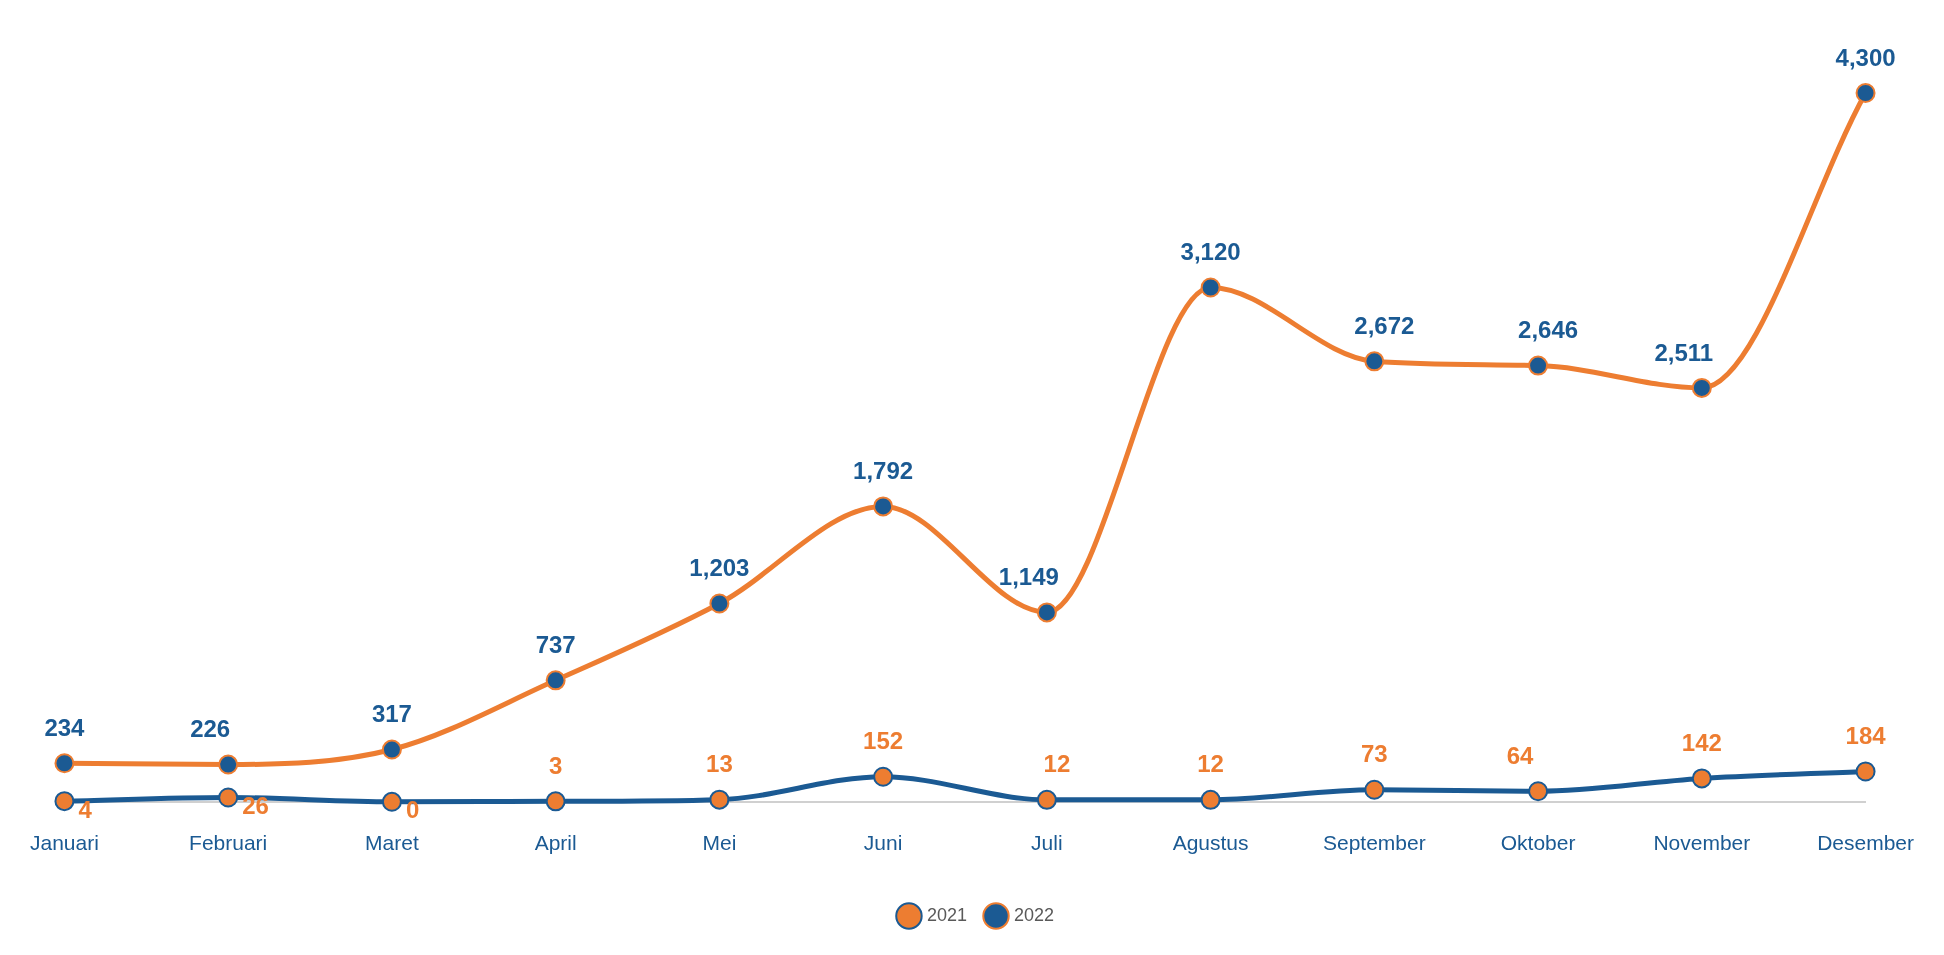 The width and height of the screenshot is (1944, 955). I want to click on x-tick-label: Mei, so click(719, 843).